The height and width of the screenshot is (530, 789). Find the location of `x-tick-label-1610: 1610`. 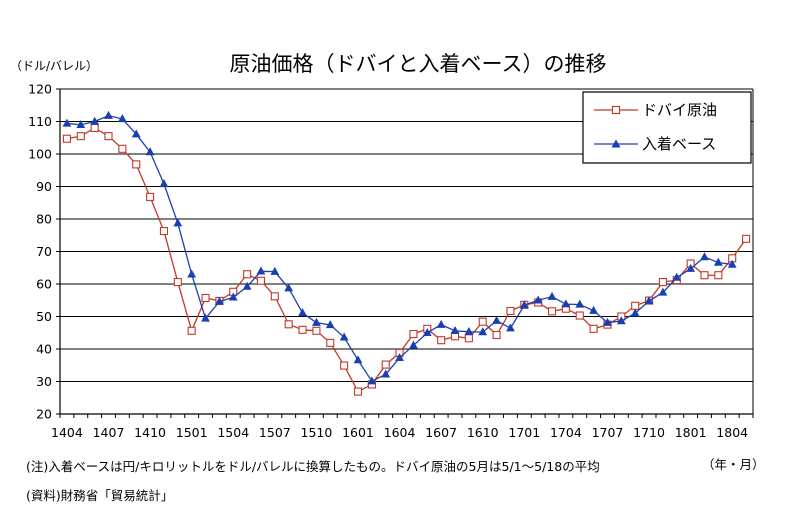

x-tick-label-1610: 1610 is located at coordinates (483, 432).